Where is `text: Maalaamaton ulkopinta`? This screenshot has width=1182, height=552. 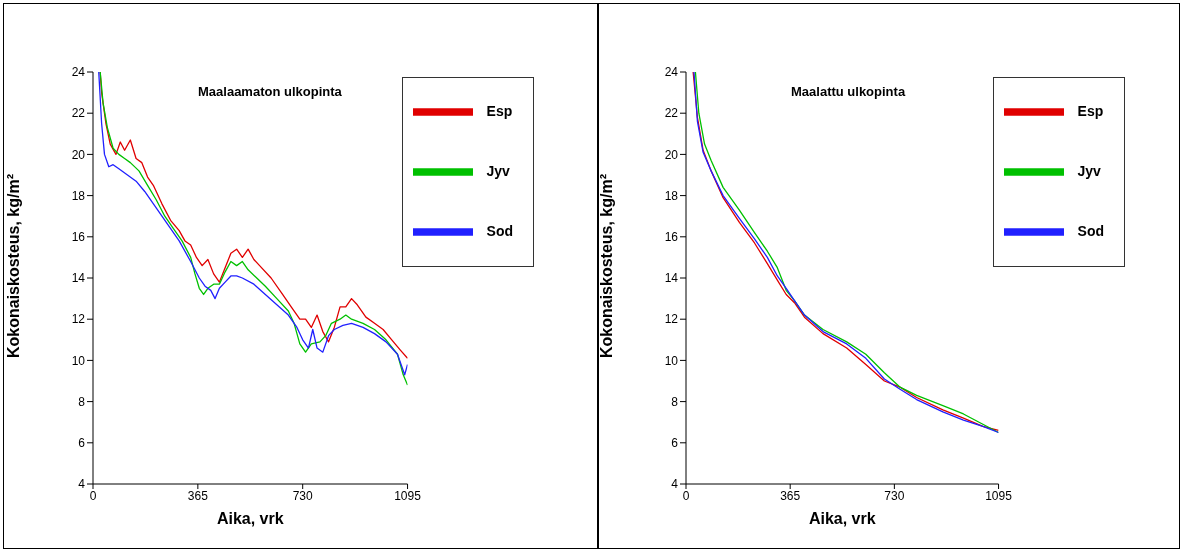 text: Maalaamaton ulkopinta is located at coordinates (270, 91).